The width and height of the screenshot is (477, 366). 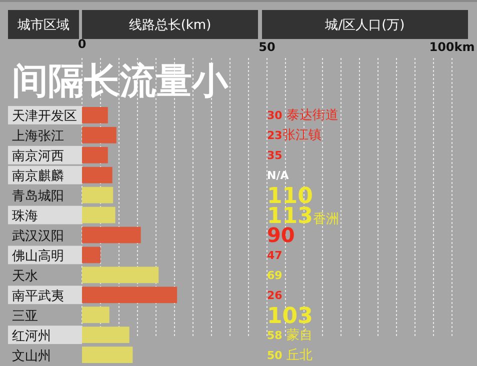 I want to click on y-tick-label: 文山州, so click(x=31, y=356).